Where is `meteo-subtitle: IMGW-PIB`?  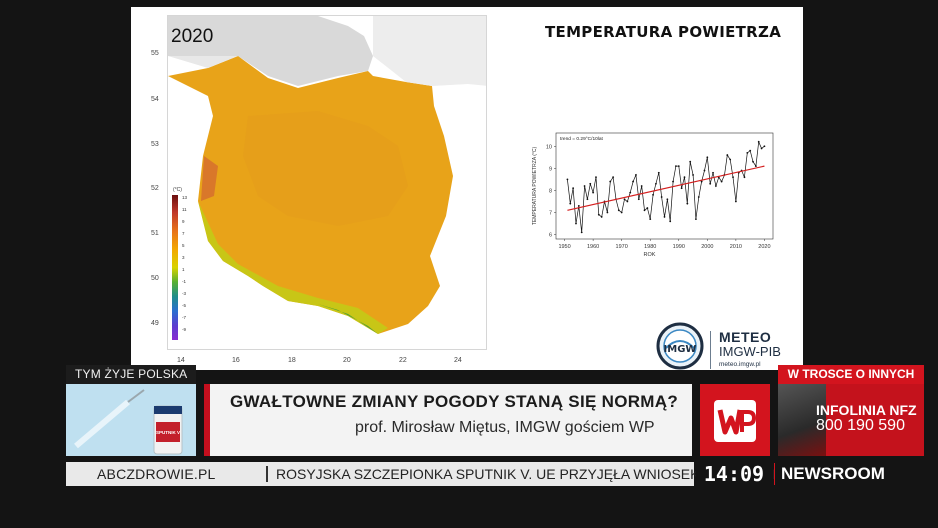
meteo-subtitle: IMGW-PIB is located at coordinates (750, 351).